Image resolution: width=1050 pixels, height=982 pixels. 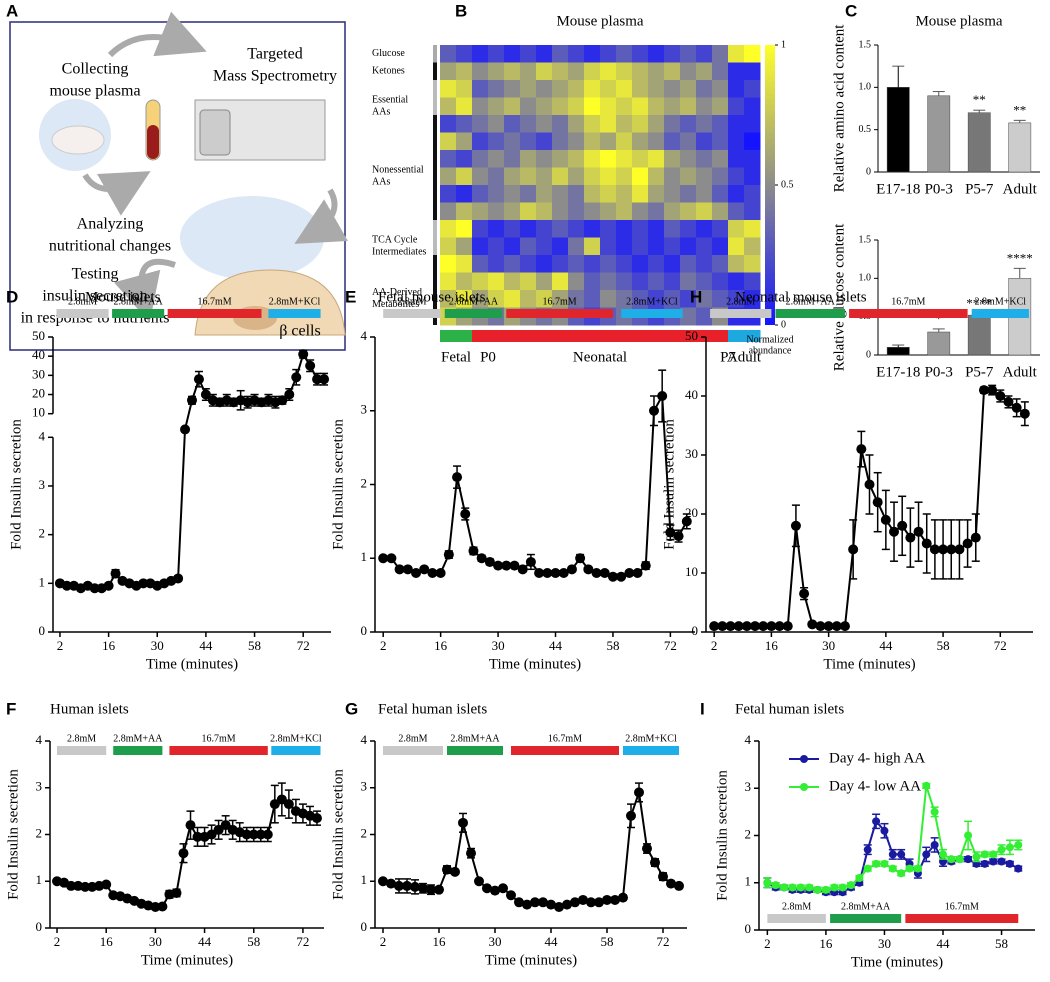 I want to click on diagram-label: insulin secretion, so click(x=94, y=296).